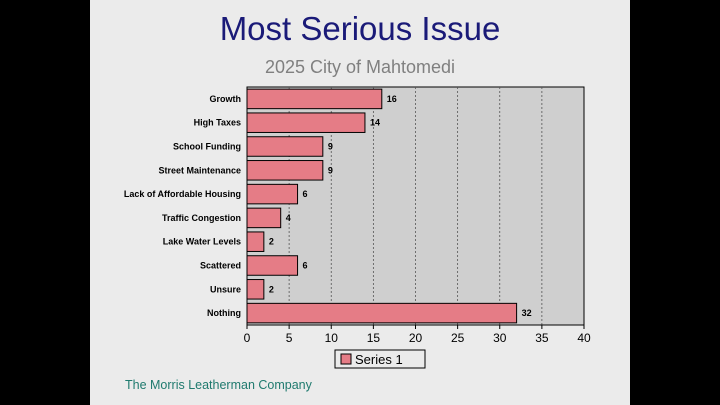  Describe the element at coordinates (202, 242) in the screenshot. I see `category-label: Lake Water Levels` at that location.